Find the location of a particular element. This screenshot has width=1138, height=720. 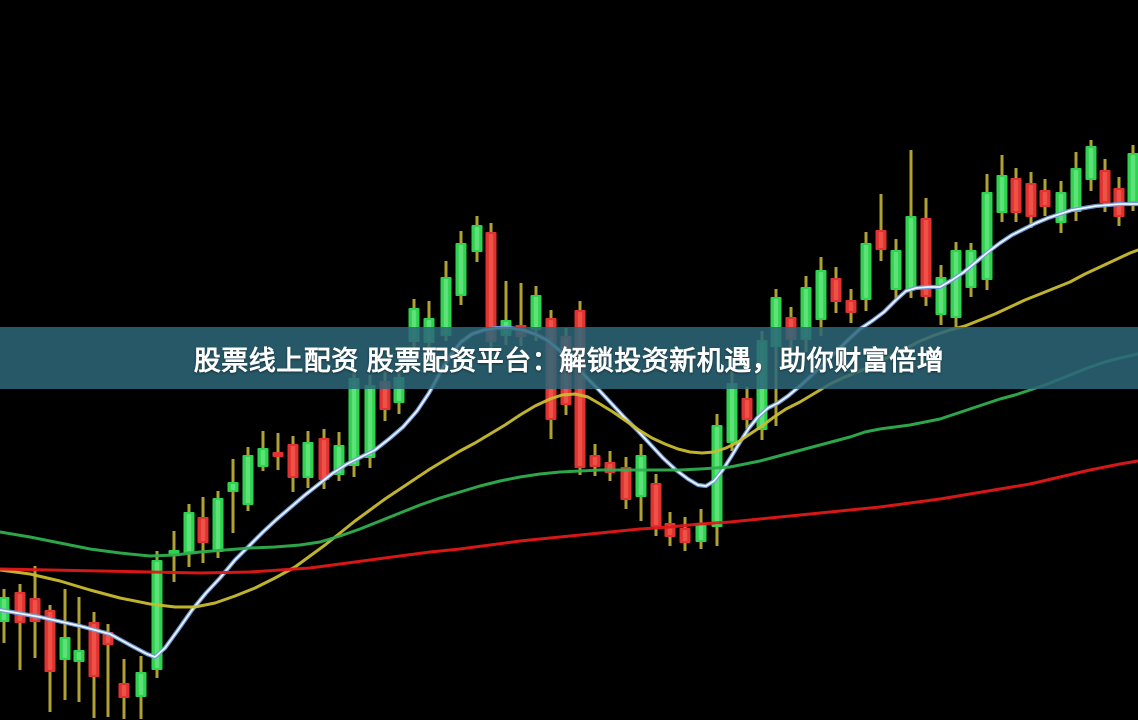

banner-title: 股票线上配资 股票配资平台：解锁投资新机遇，助你财富倍增 is located at coordinates (569, 360).